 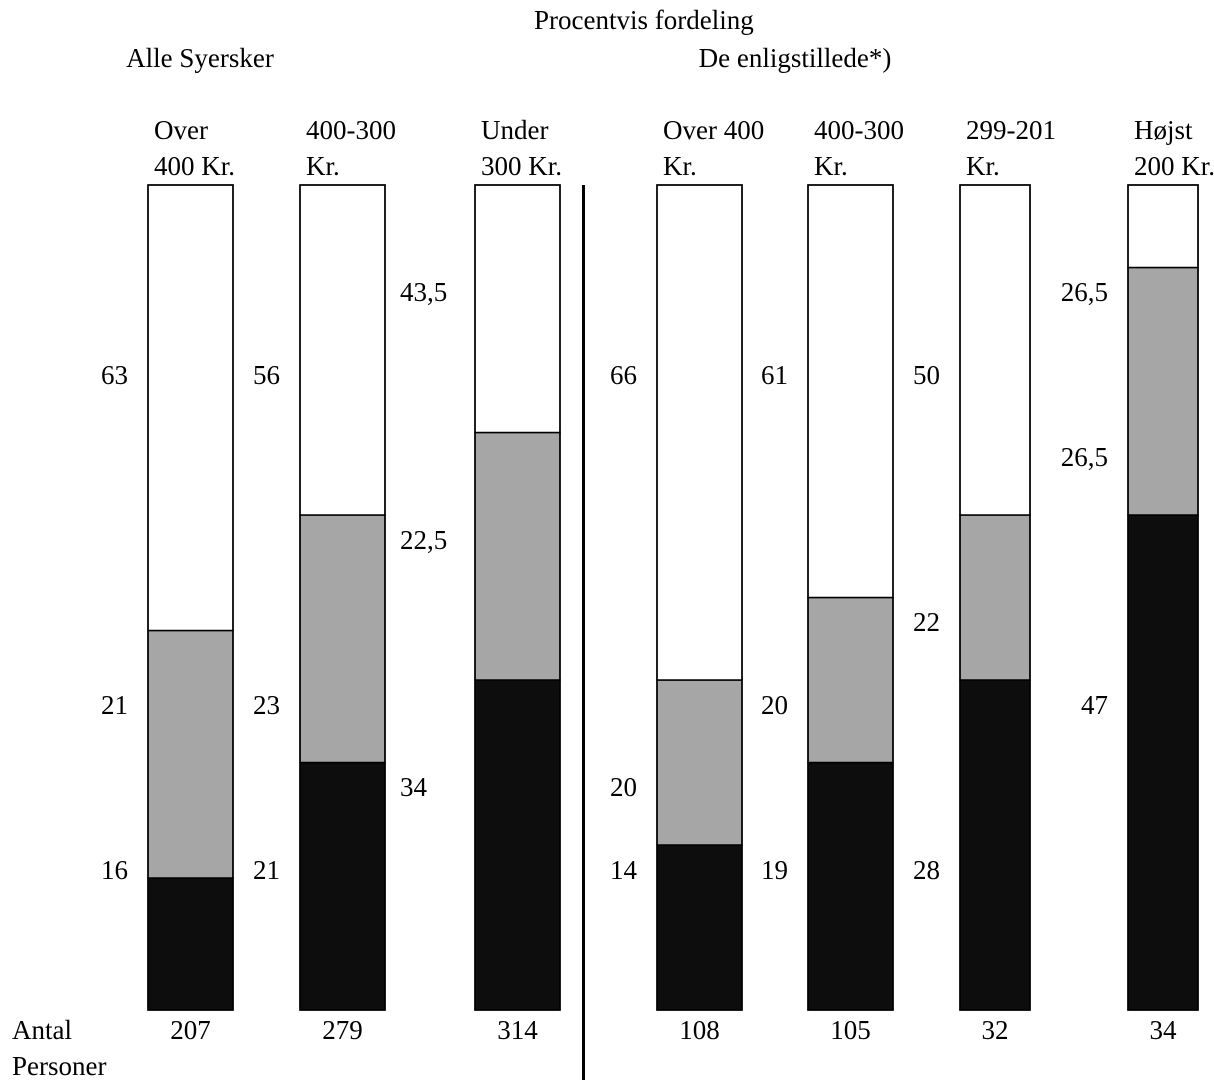 I want to click on value-label-16: 50, so click(x=926, y=374).